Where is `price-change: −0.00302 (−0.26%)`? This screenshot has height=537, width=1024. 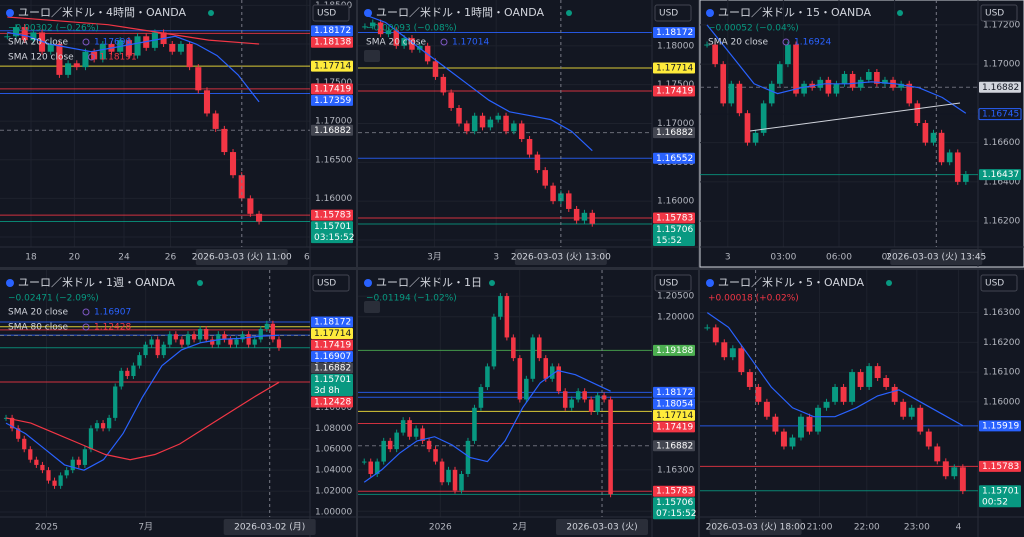 price-change: −0.00302 (−0.26%) is located at coordinates (53, 29).